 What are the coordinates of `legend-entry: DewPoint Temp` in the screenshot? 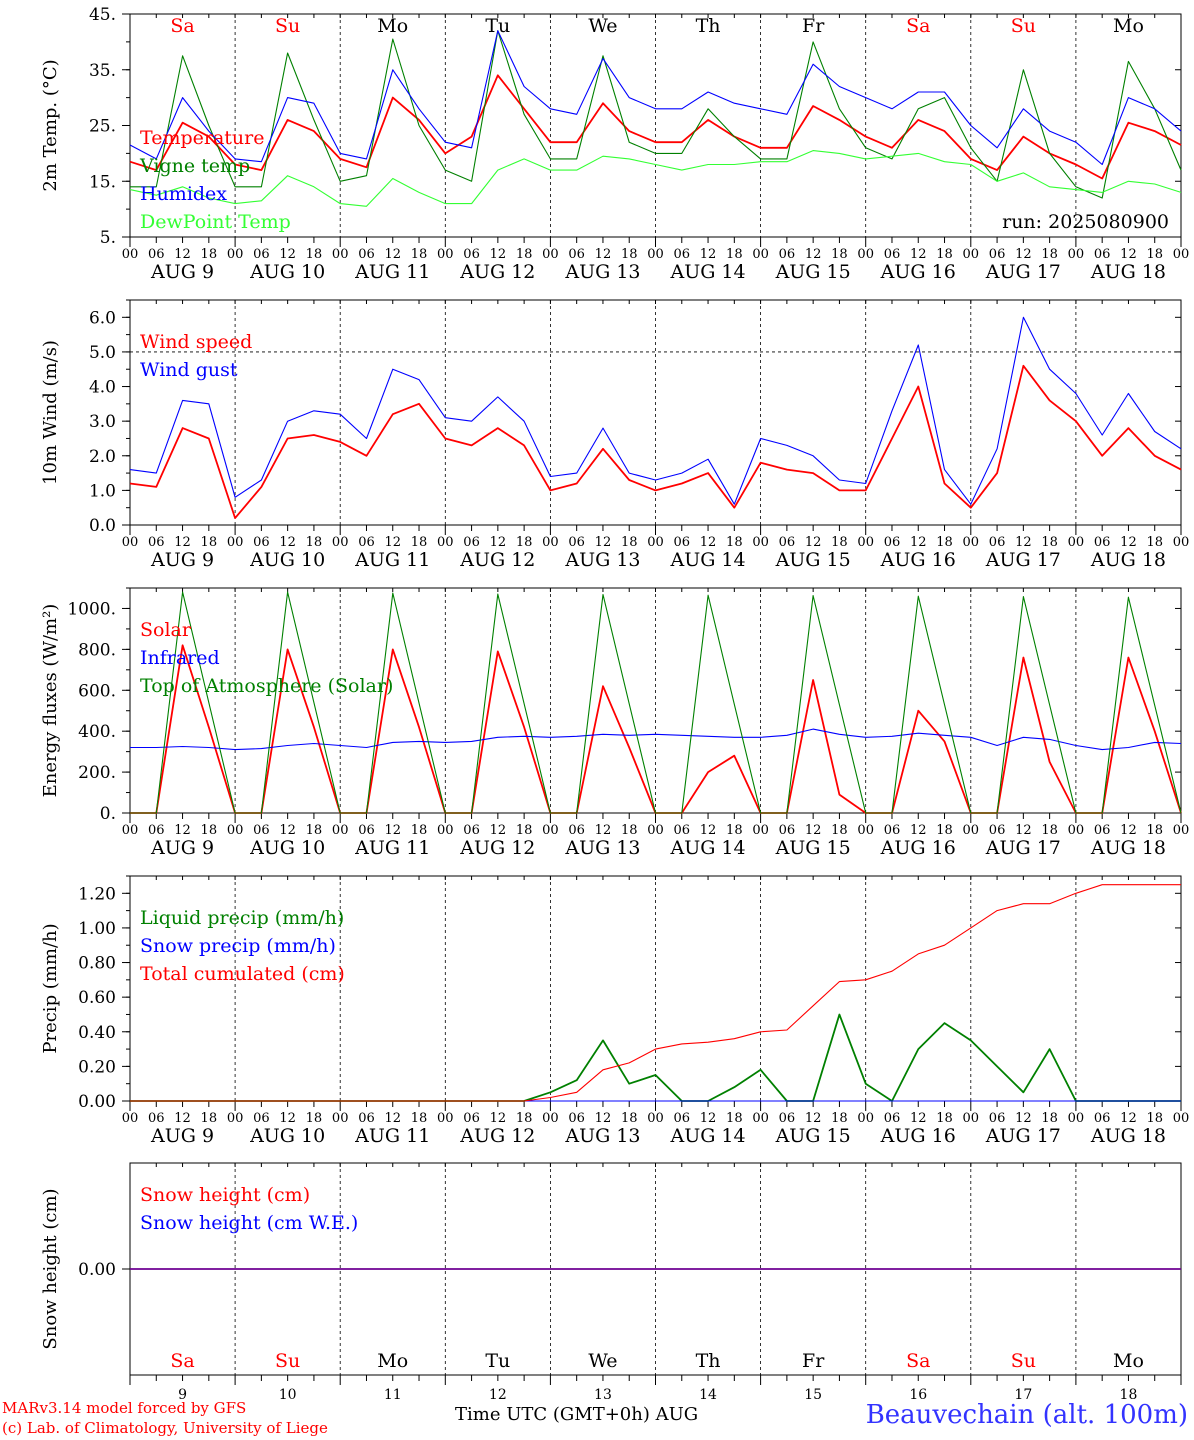 It's located at (215, 222).